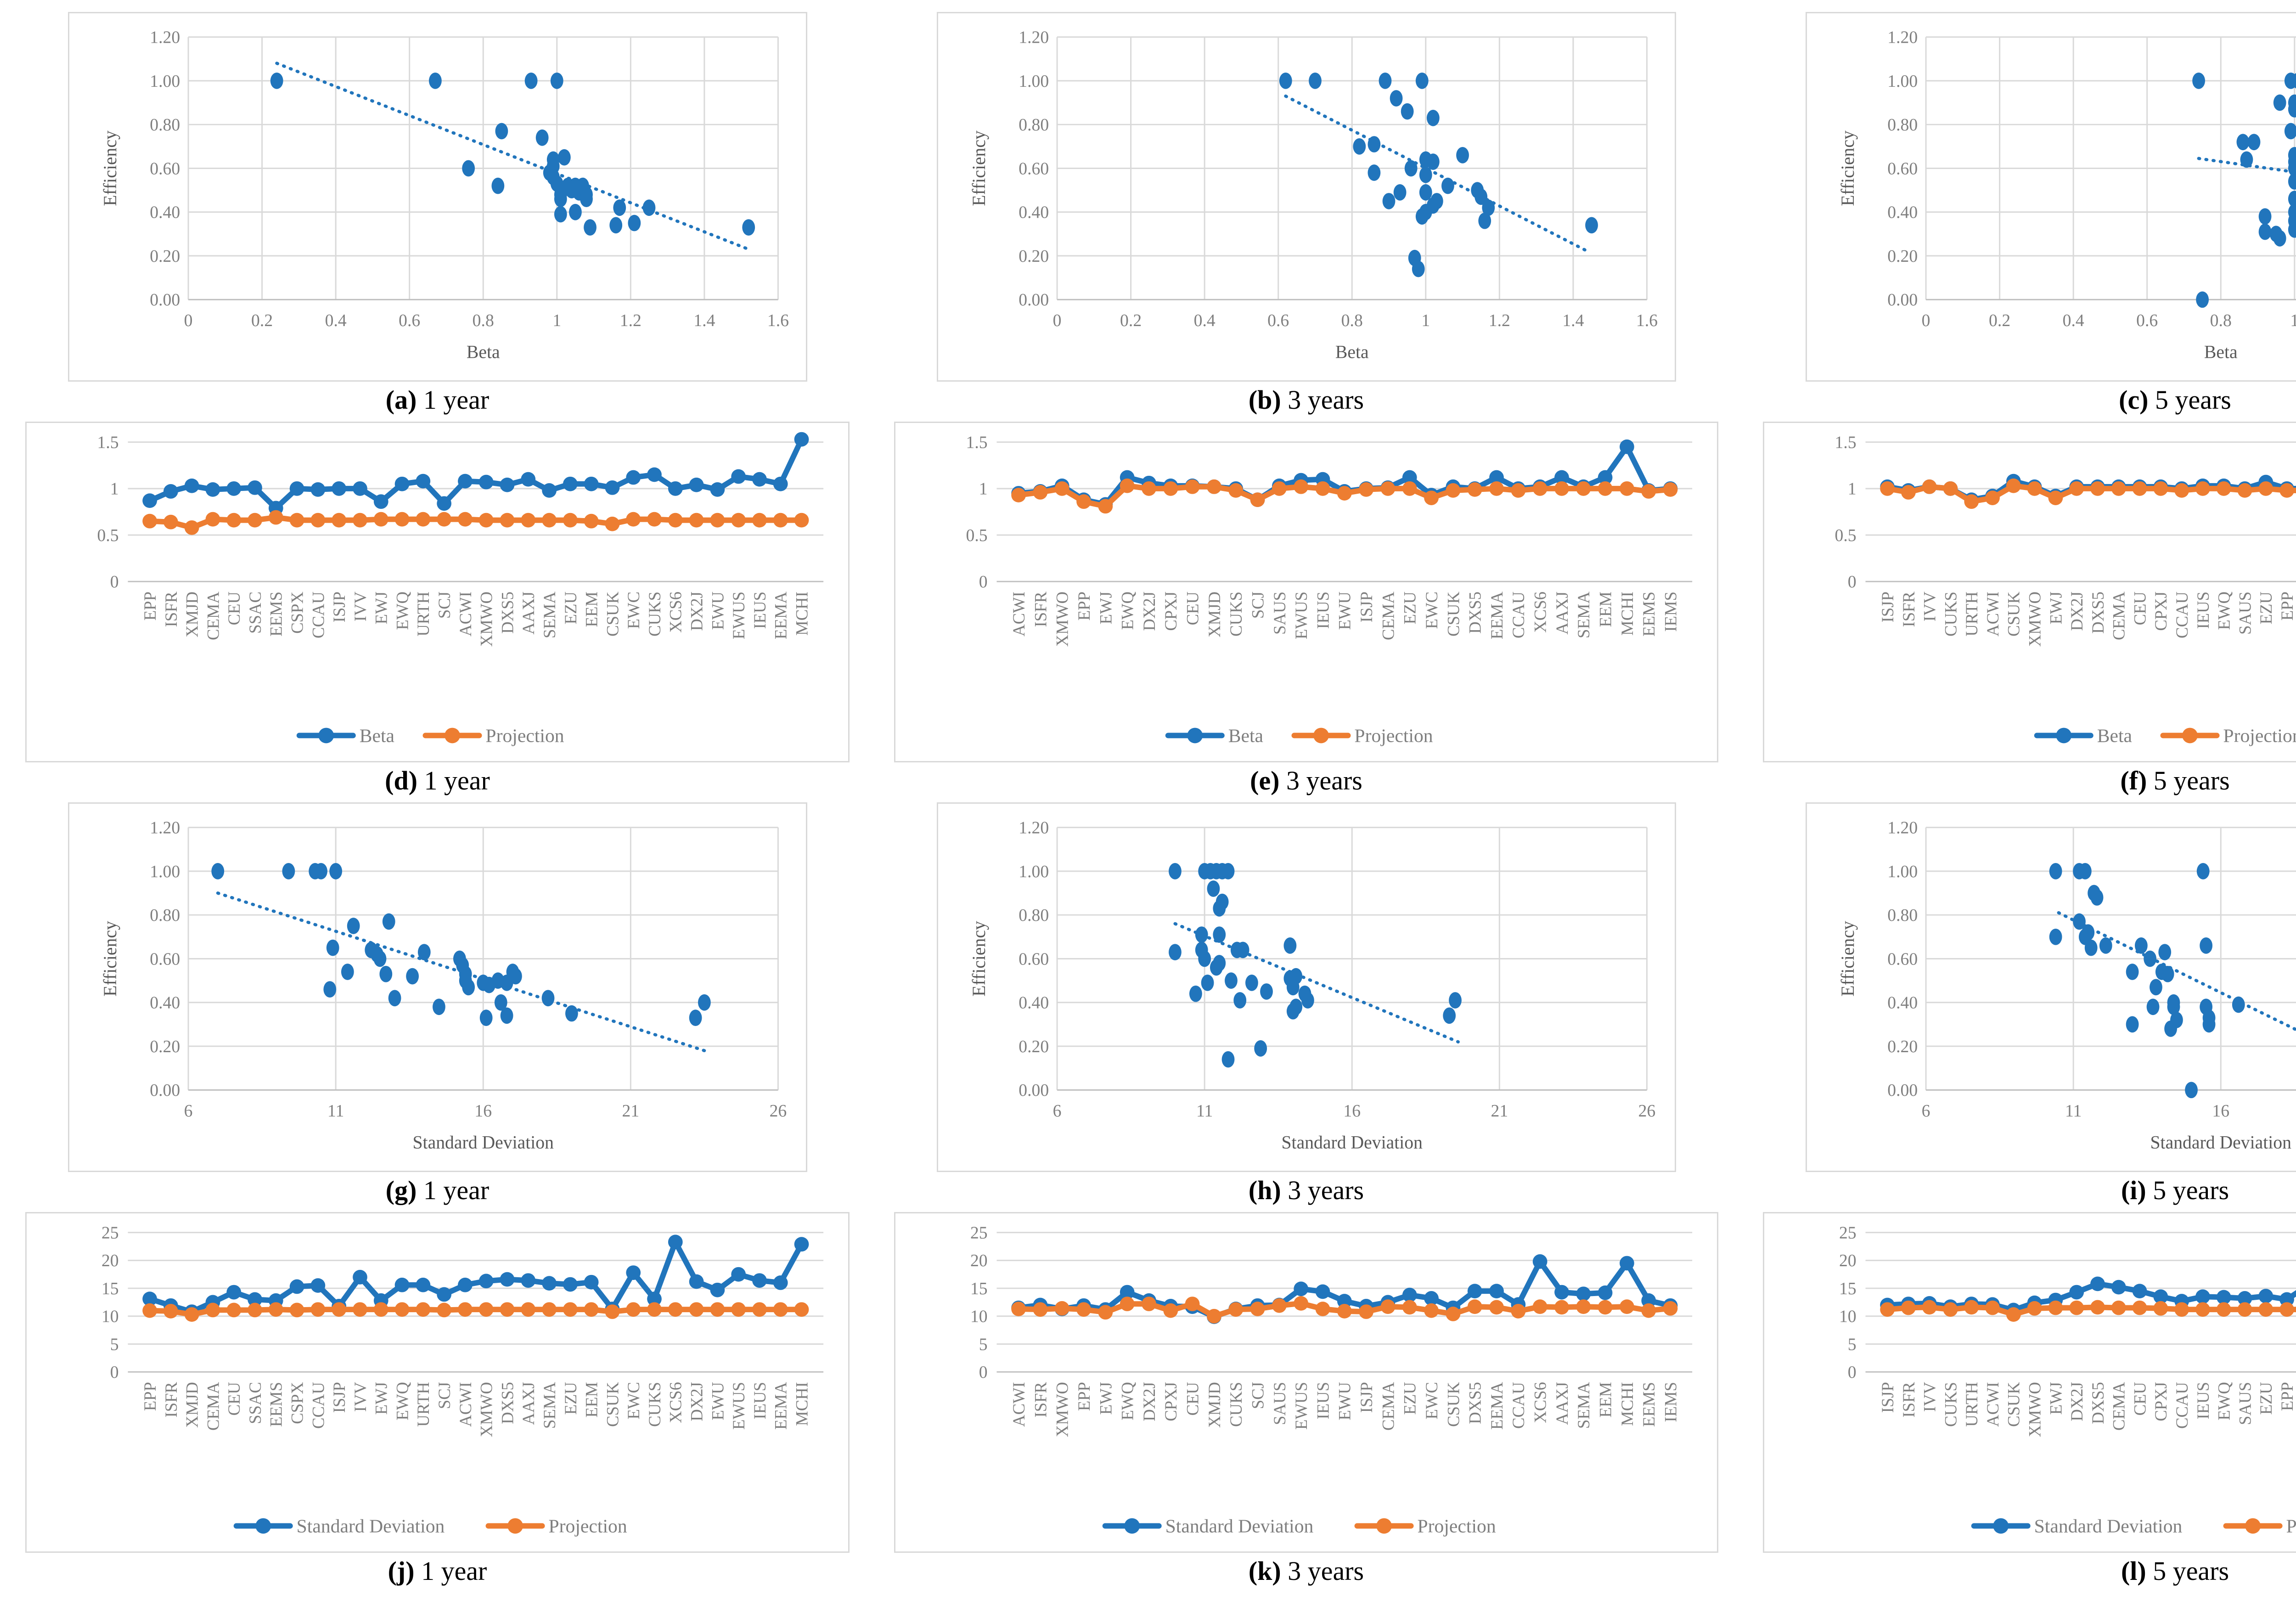  Describe the element at coordinates (591, 1399) in the screenshot. I see `category-label: EEM` at that location.